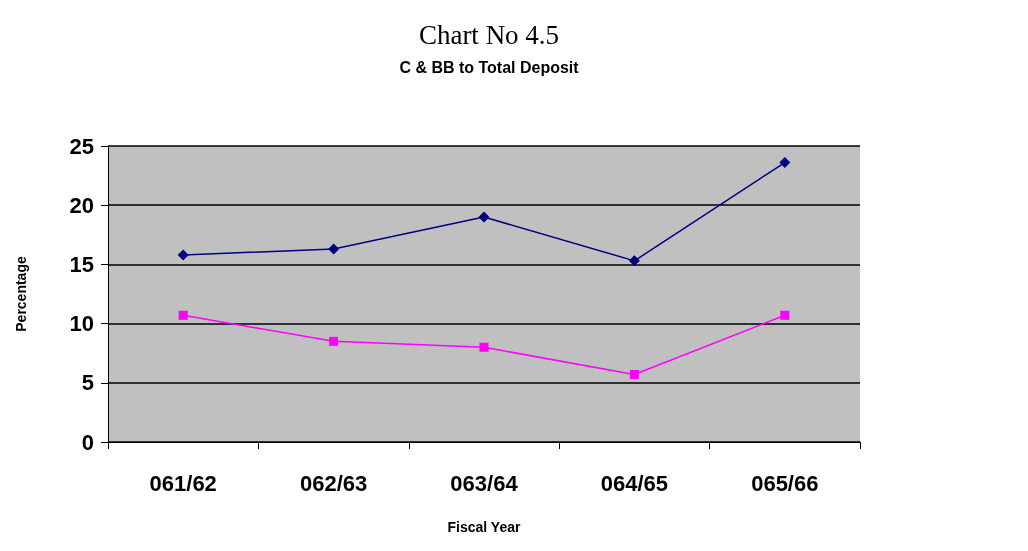  Describe the element at coordinates (484, 527) in the screenshot. I see `x-axis-title: Fiscal Year` at that location.